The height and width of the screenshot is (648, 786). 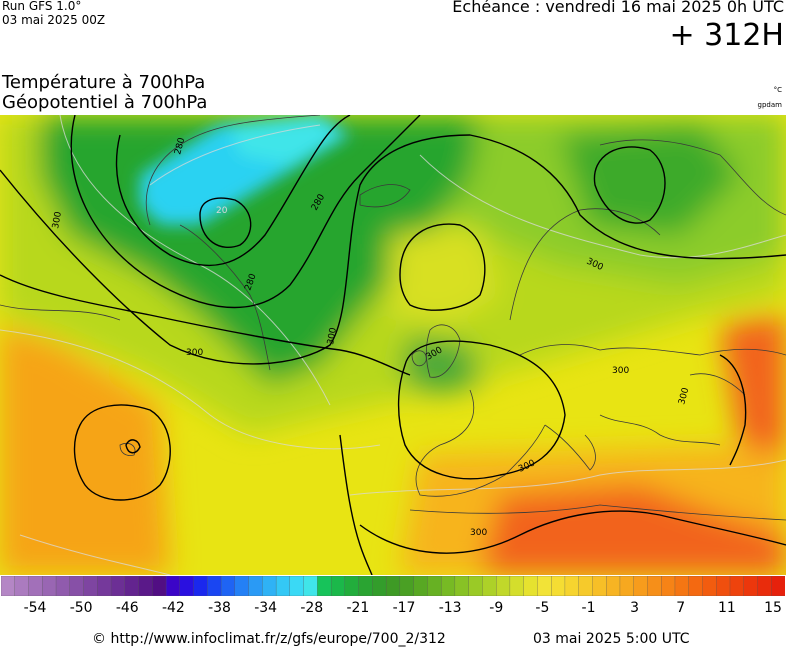 I want to click on geopotential-unit-label: gpdam, so click(x=769, y=105).